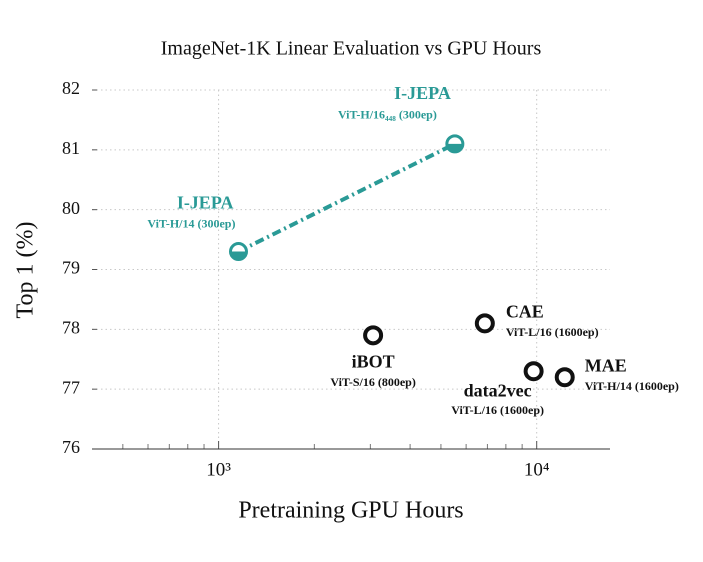 The width and height of the screenshot is (703, 562). What do you see at coordinates (537, 469) in the screenshot?
I see `x-tick-label: 10⁴` at bounding box center [537, 469].